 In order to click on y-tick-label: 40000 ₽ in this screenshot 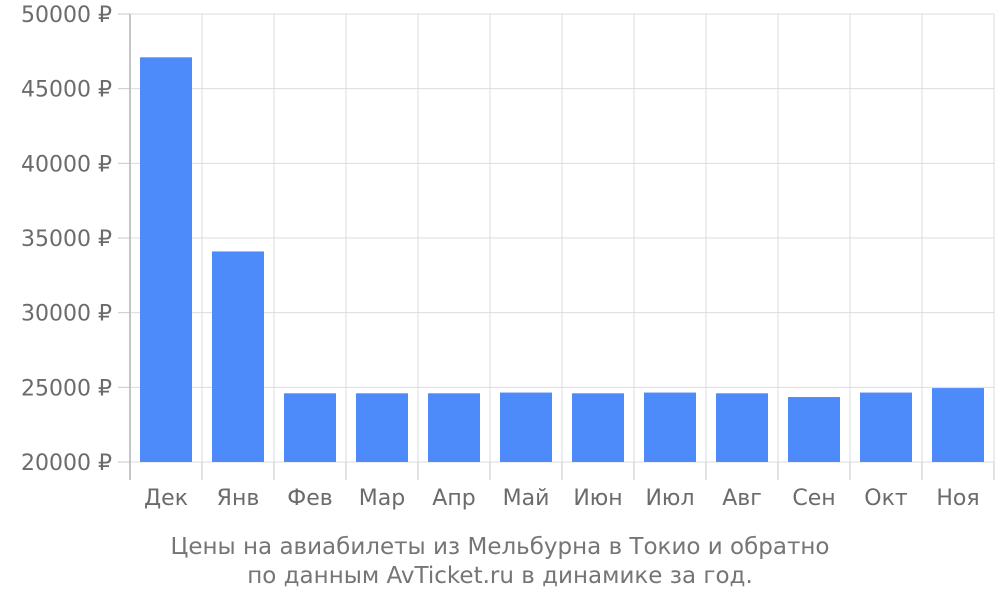, I will do `click(66, 164)`.